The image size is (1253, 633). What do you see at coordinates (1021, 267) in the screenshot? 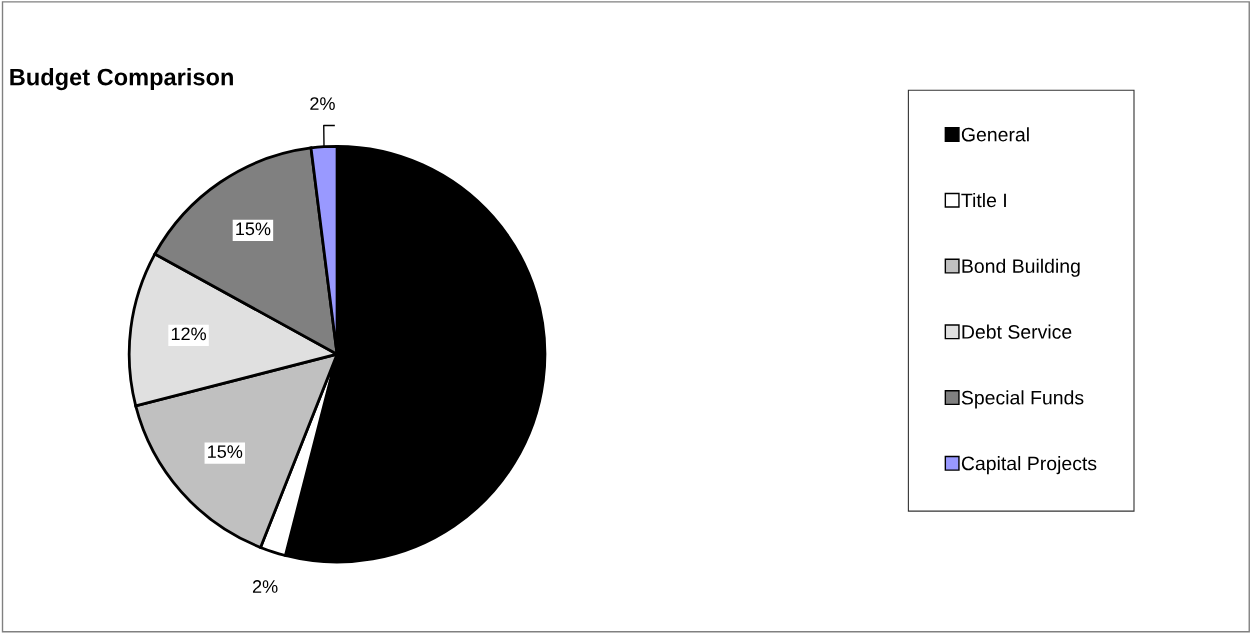
I see `legend-label: Bond Building` at bounding box center [1021, 267].